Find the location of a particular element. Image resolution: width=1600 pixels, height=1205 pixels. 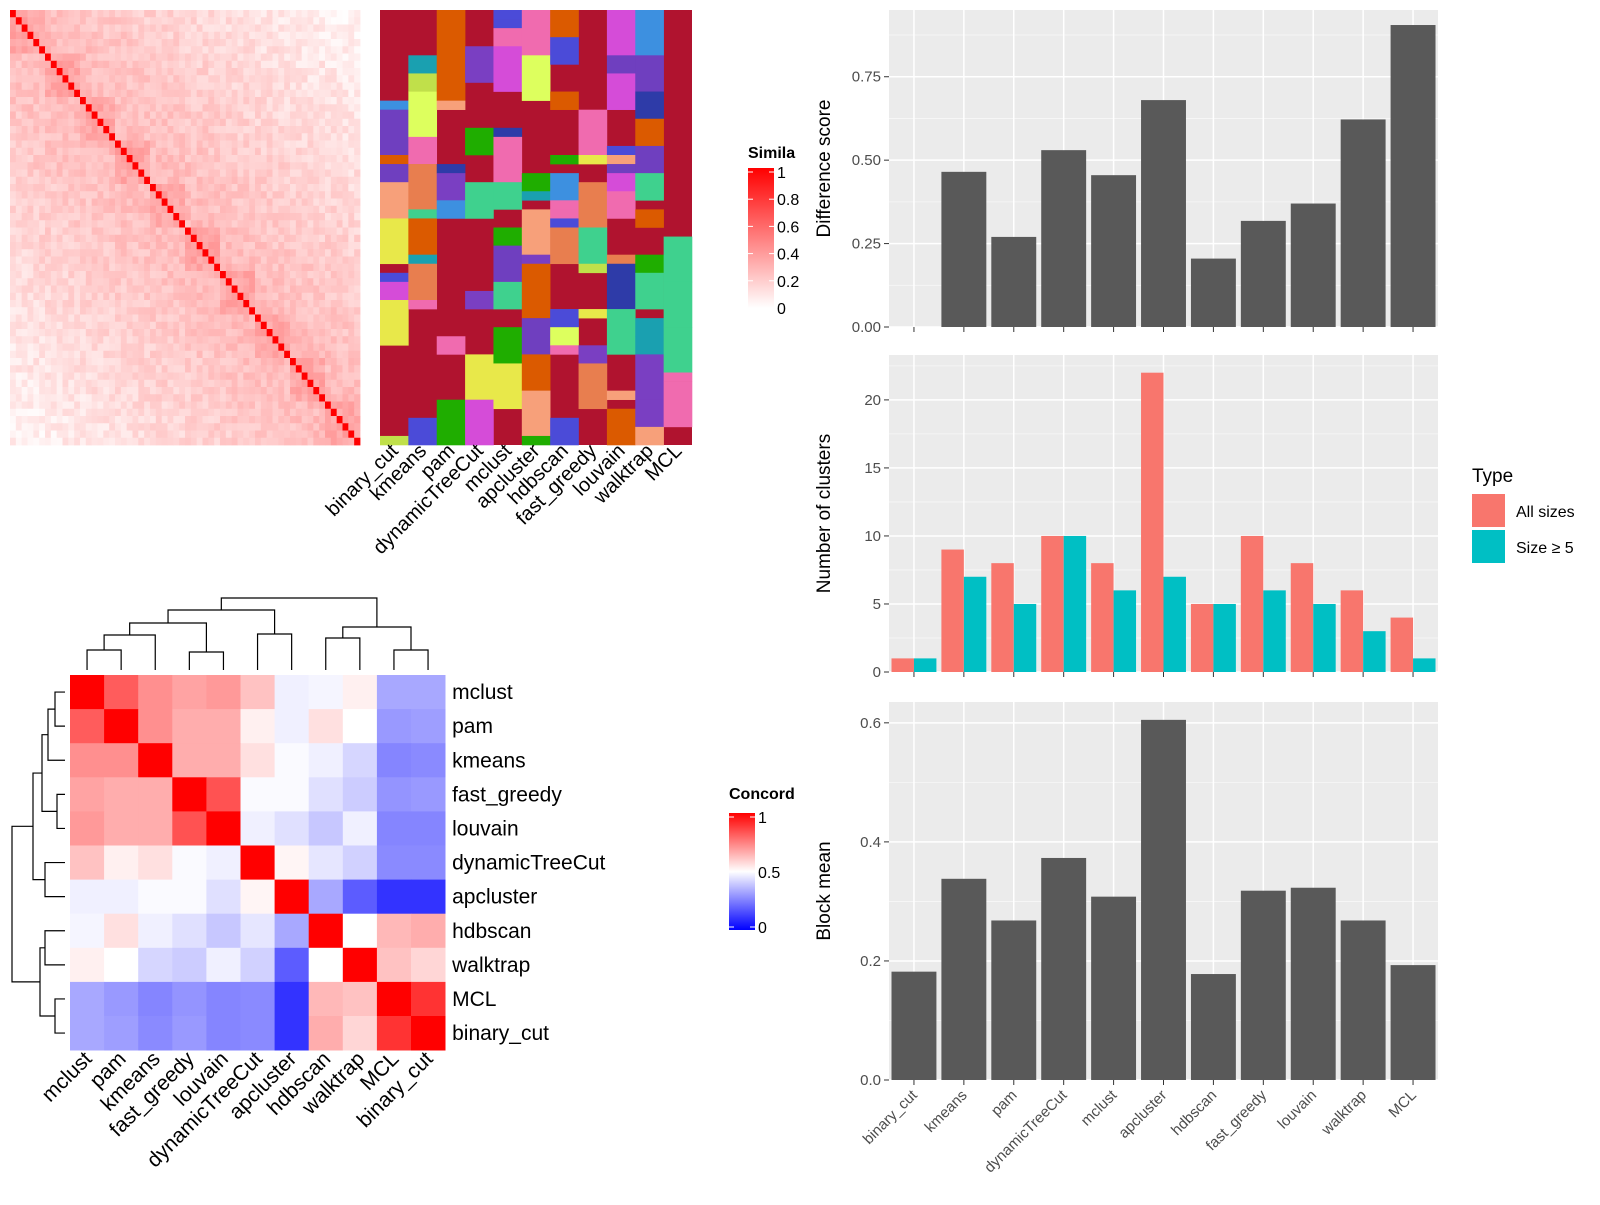

concordance-row-label: kmeans is located at coordinates (489, 760).